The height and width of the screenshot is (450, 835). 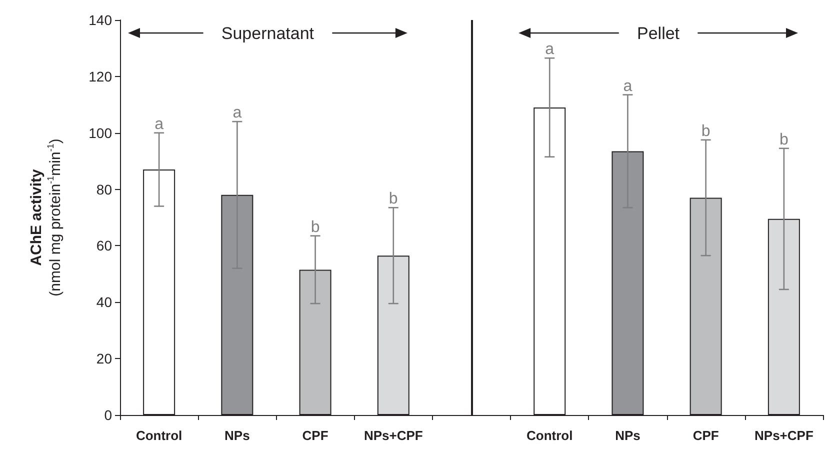 I want to click on y-tick-label: 60, so click(x=104, y=246).